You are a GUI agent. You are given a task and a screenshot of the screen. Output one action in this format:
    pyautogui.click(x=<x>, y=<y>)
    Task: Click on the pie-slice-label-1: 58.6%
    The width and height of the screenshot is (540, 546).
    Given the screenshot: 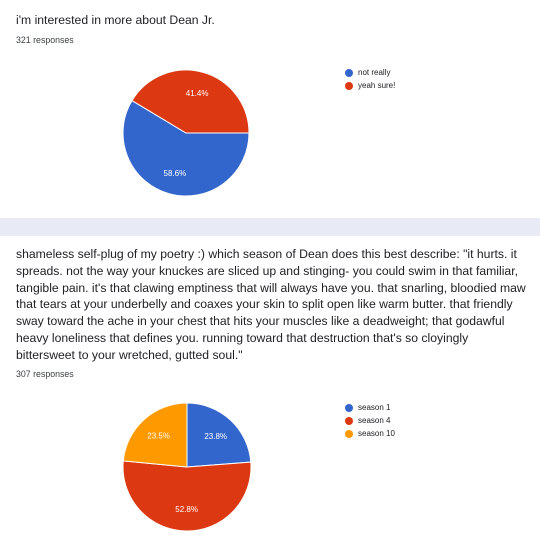 What is the action you would take?
    pyautogui.click(x=175, y=173)
    